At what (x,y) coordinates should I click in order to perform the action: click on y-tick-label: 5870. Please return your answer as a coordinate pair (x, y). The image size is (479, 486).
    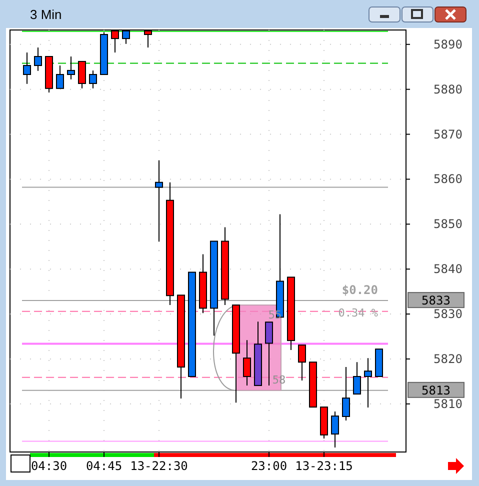
    Looking at the image, I should click on (448, 134).